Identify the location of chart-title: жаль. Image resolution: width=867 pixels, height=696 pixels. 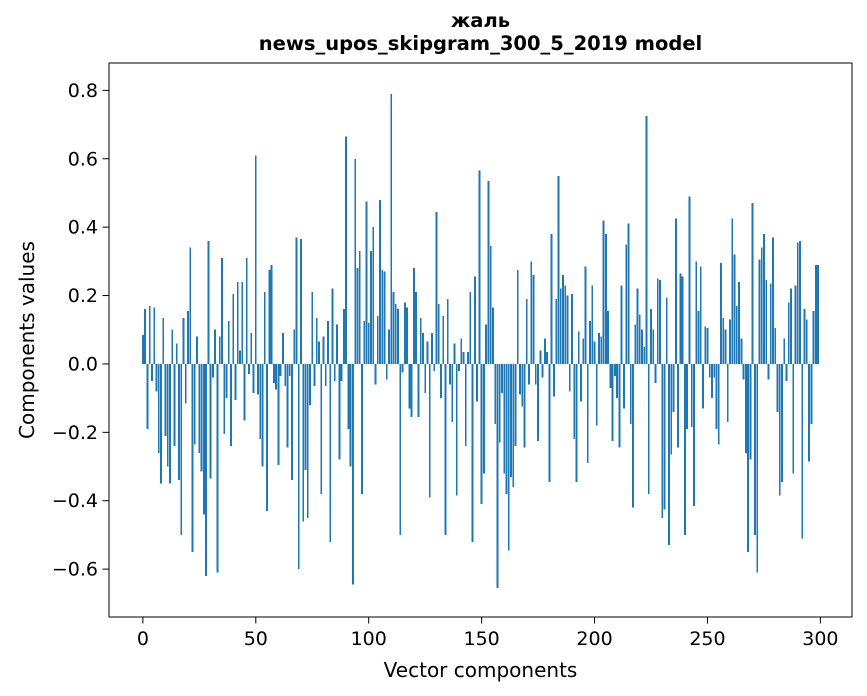
(480, 20).